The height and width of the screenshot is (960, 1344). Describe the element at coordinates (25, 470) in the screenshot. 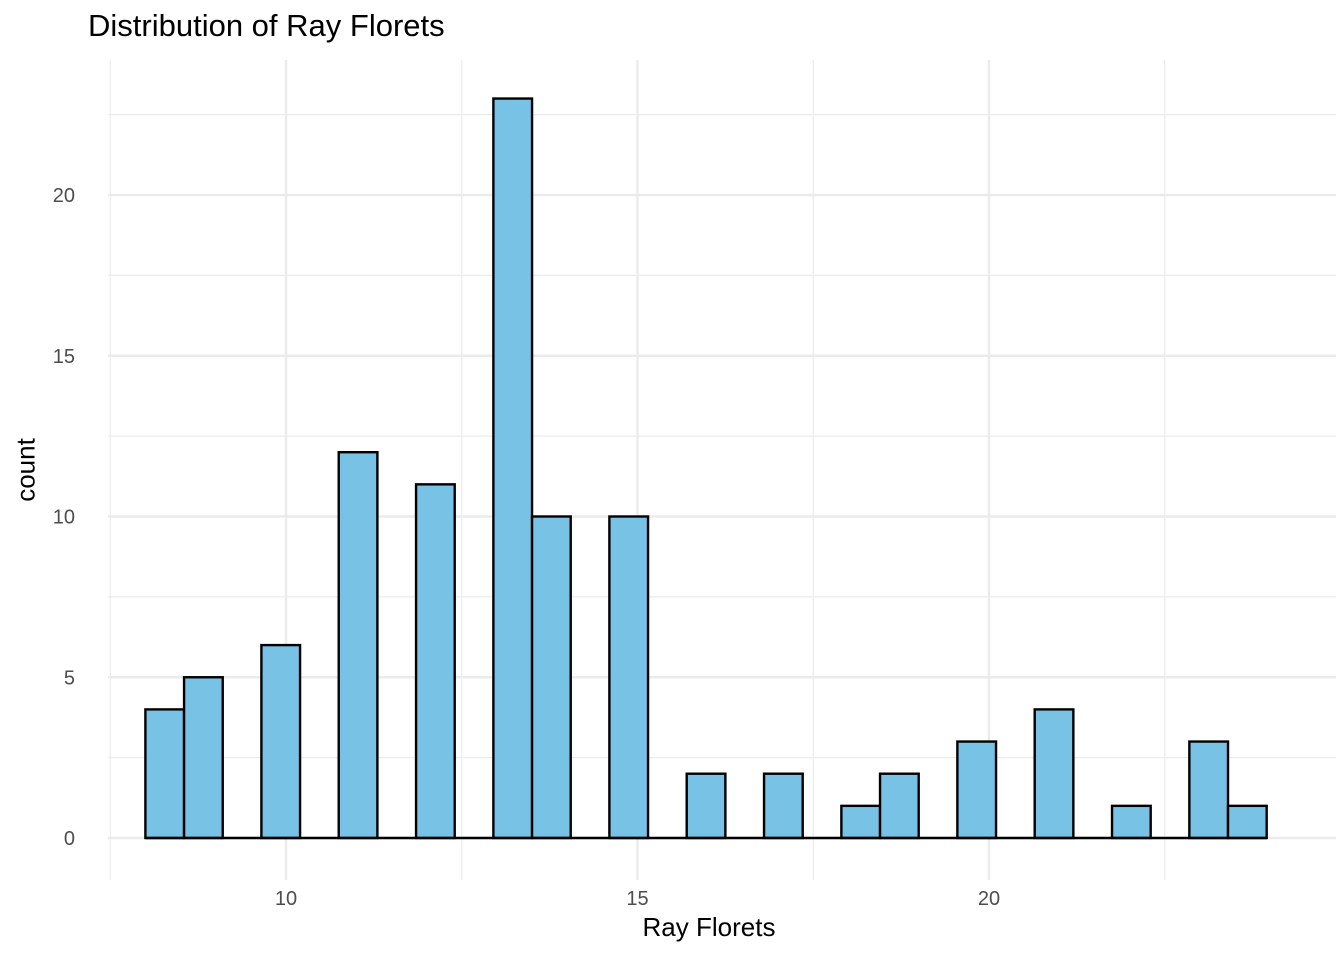

I see `y-axis-label: count` at that location.